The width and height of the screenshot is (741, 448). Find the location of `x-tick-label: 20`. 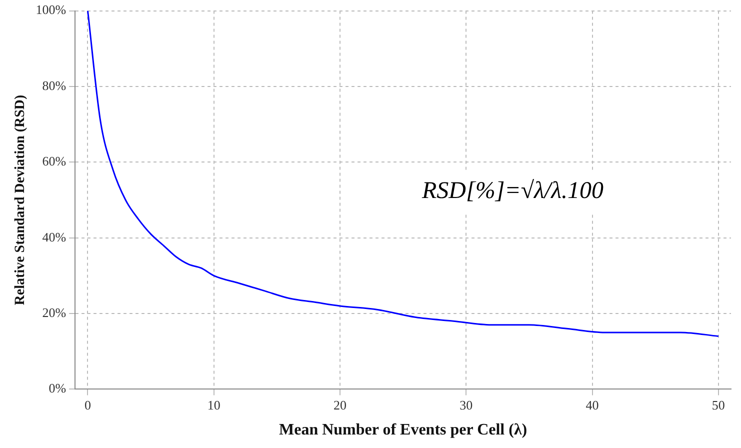

x-tick-label: 20 is located at coordinates (340, 404).